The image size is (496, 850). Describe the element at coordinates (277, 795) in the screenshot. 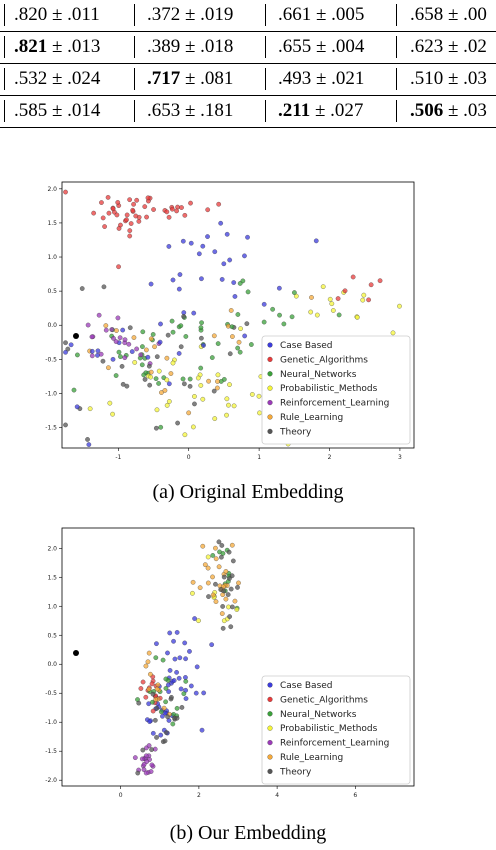

I see `x-tick-label: 4` at that location.